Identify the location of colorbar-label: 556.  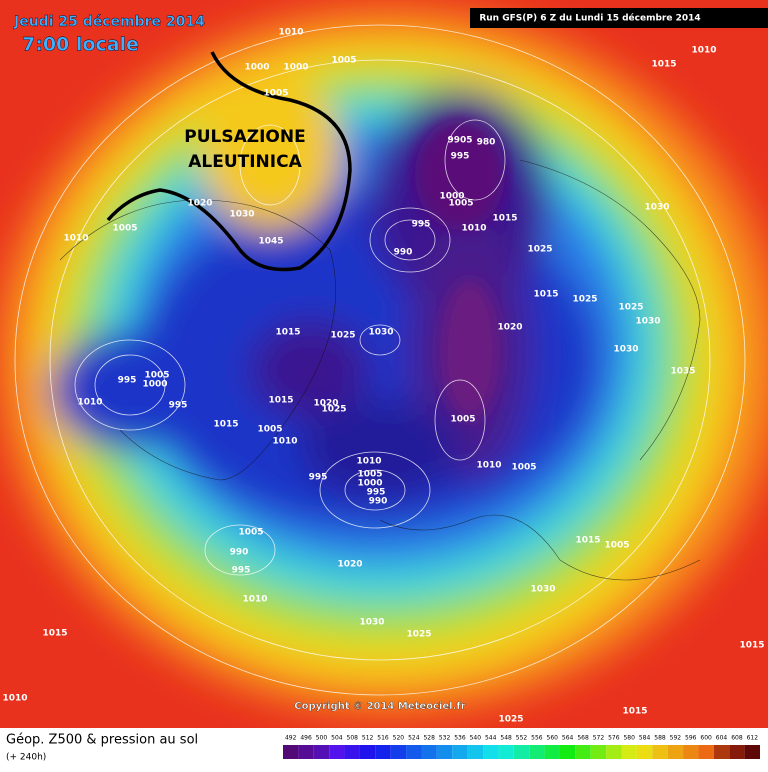
(537, 738).